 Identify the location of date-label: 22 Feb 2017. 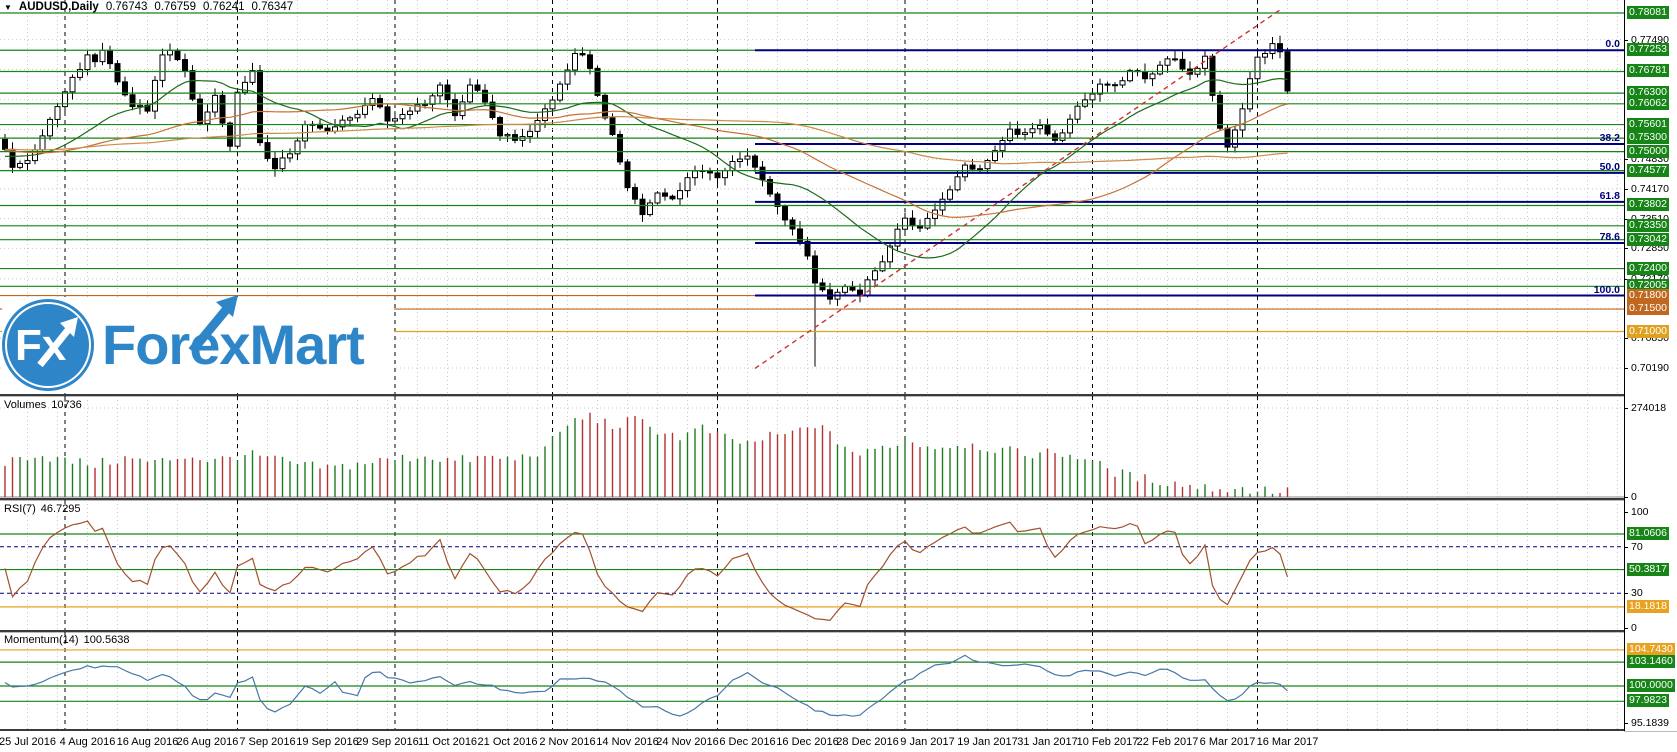
(1167, 742).